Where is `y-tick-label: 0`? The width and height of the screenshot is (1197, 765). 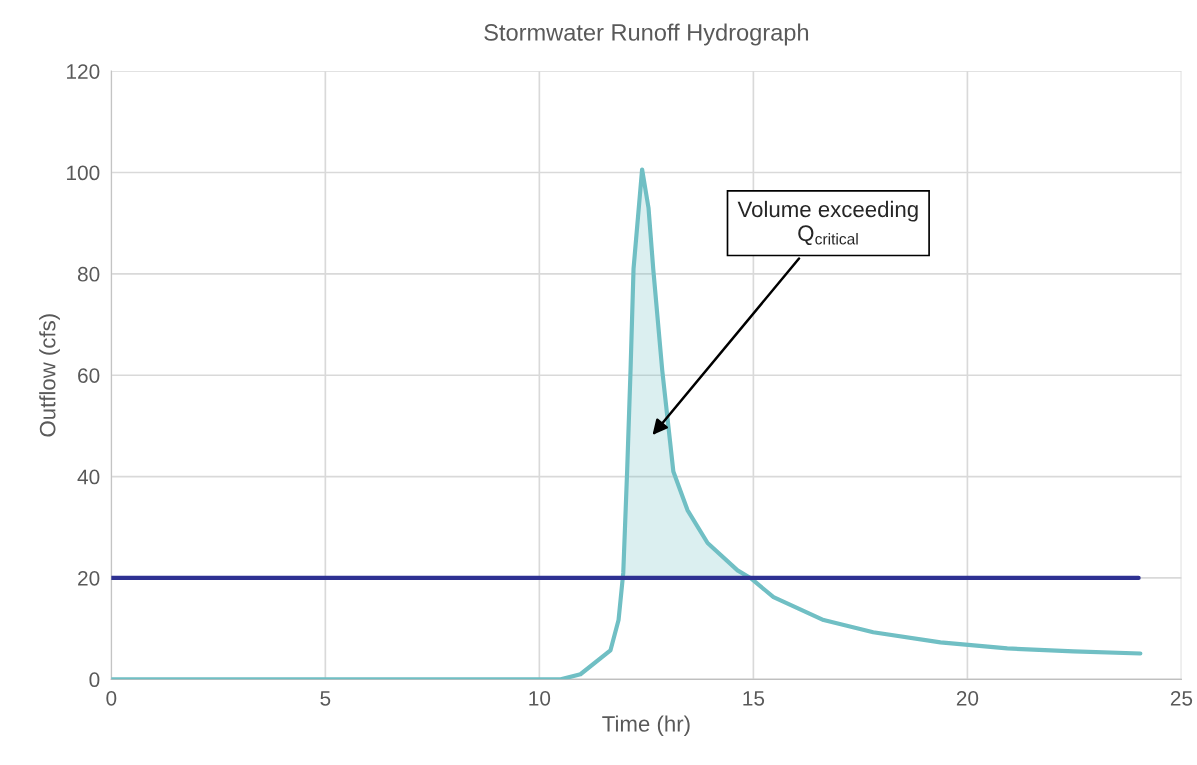
y-tick-label: 0 is located at coordinates (94, 680).